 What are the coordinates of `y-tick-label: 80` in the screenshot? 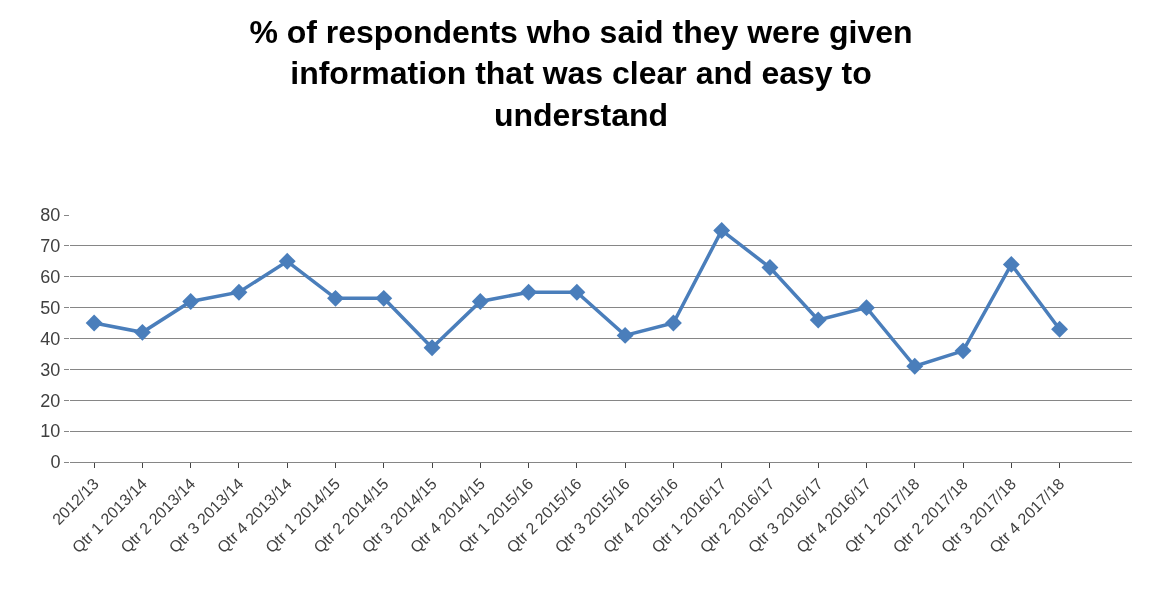 It's located at (50, 215).